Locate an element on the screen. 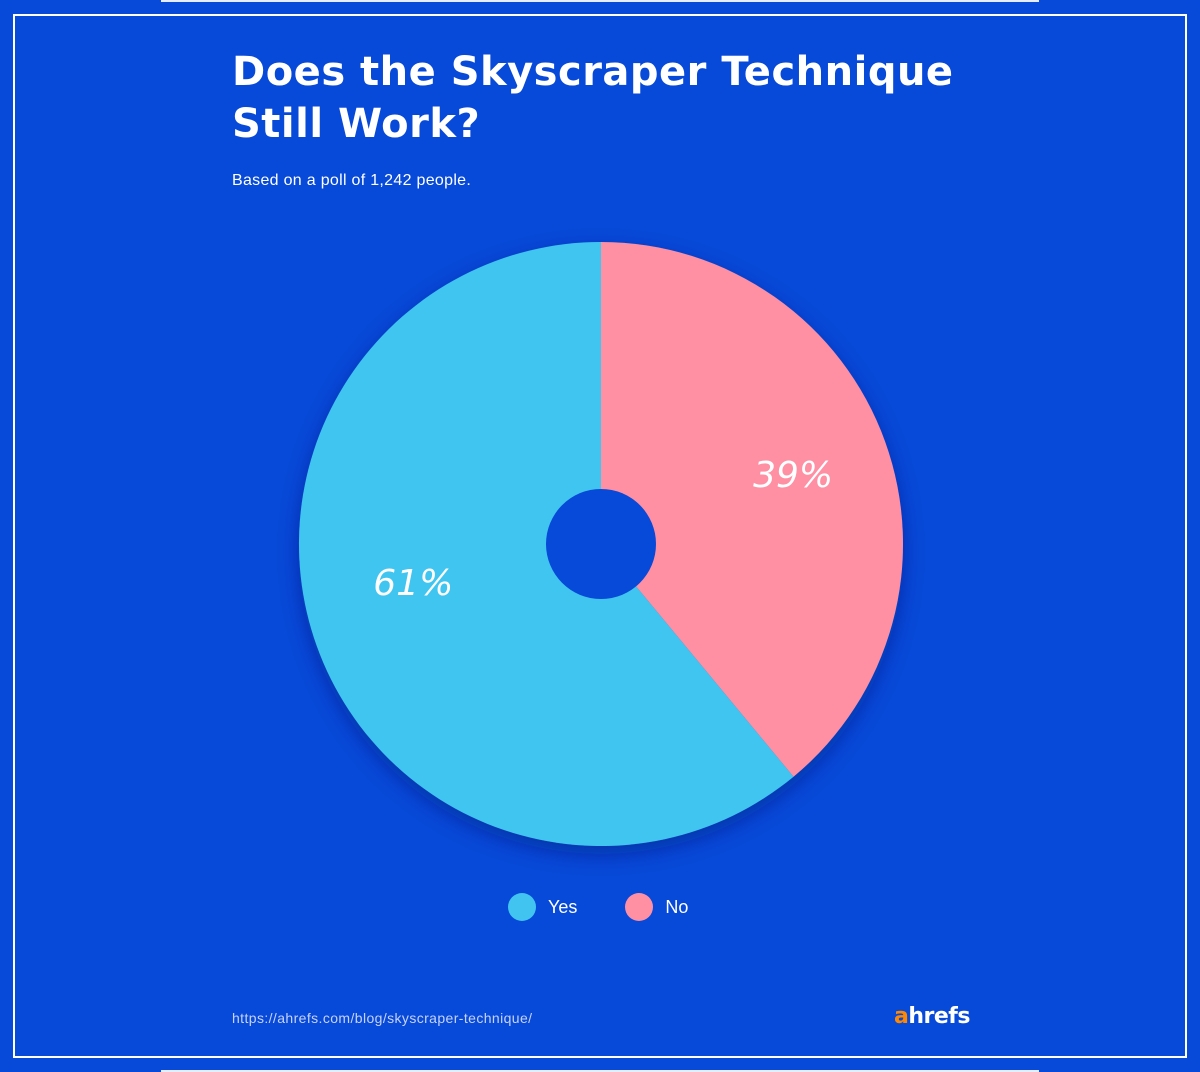  legend-item-yes: Yes is located at coordinates (542, 907).